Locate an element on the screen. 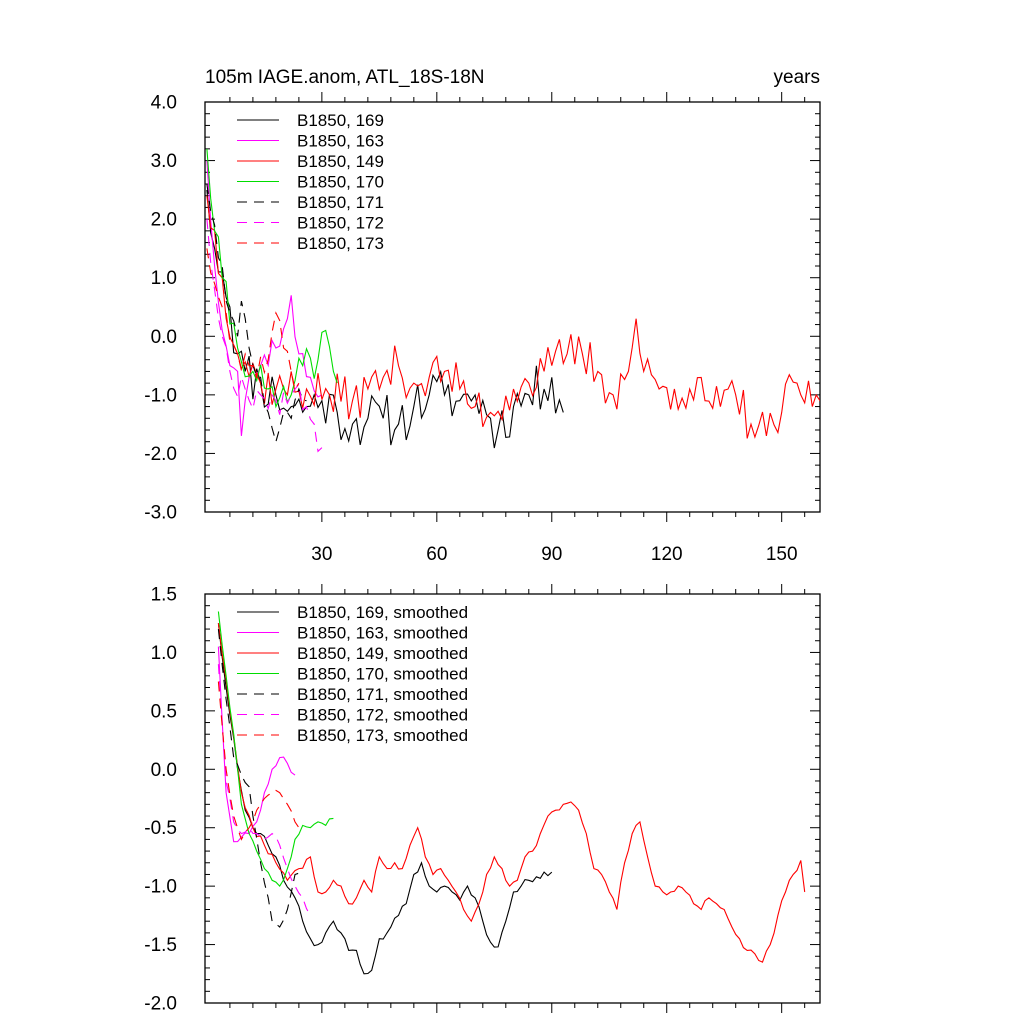  x-tick-label: 120 is located at coordinates (667, 554).